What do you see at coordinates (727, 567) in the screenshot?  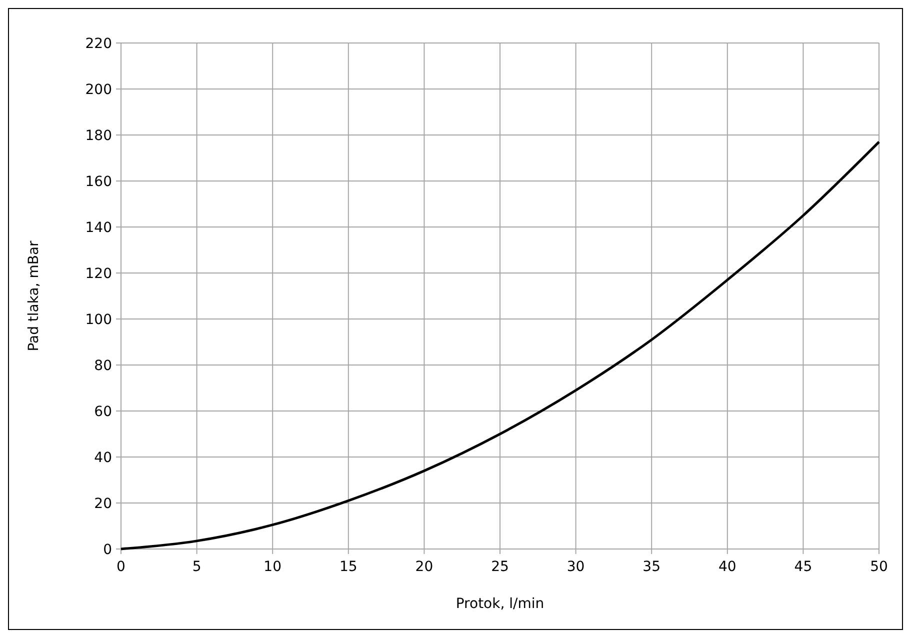 I see `x-tick-label: 40` at bounding box center [727, 567].